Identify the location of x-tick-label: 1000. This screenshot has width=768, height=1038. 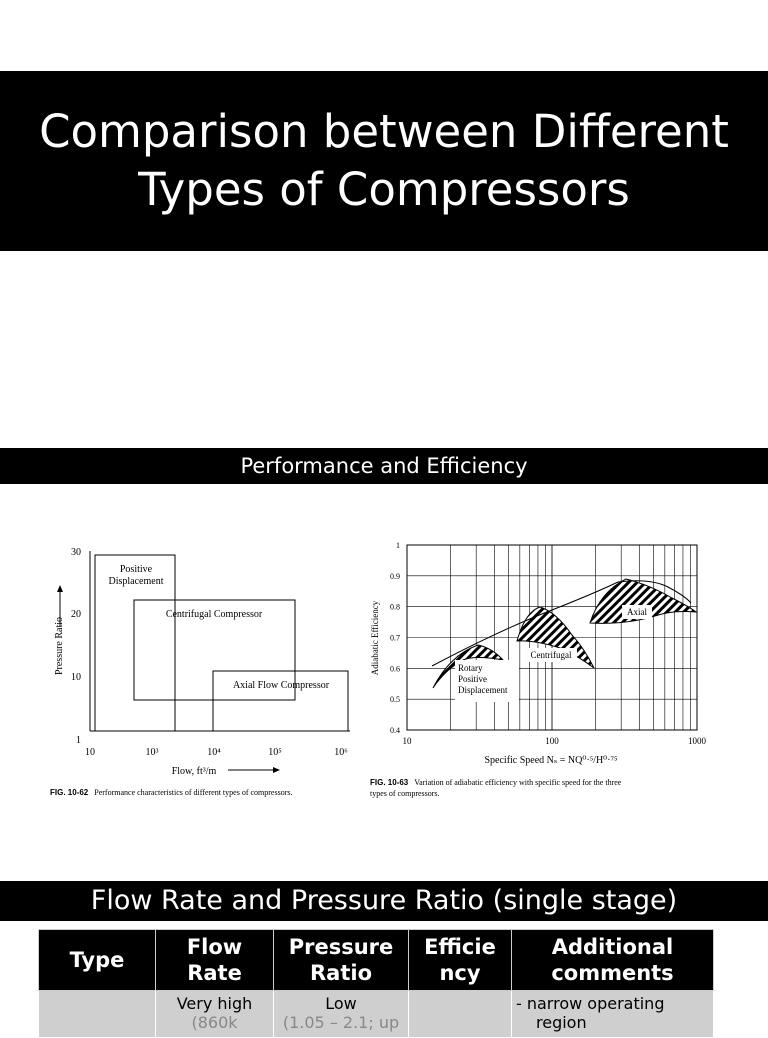
(697, 741).